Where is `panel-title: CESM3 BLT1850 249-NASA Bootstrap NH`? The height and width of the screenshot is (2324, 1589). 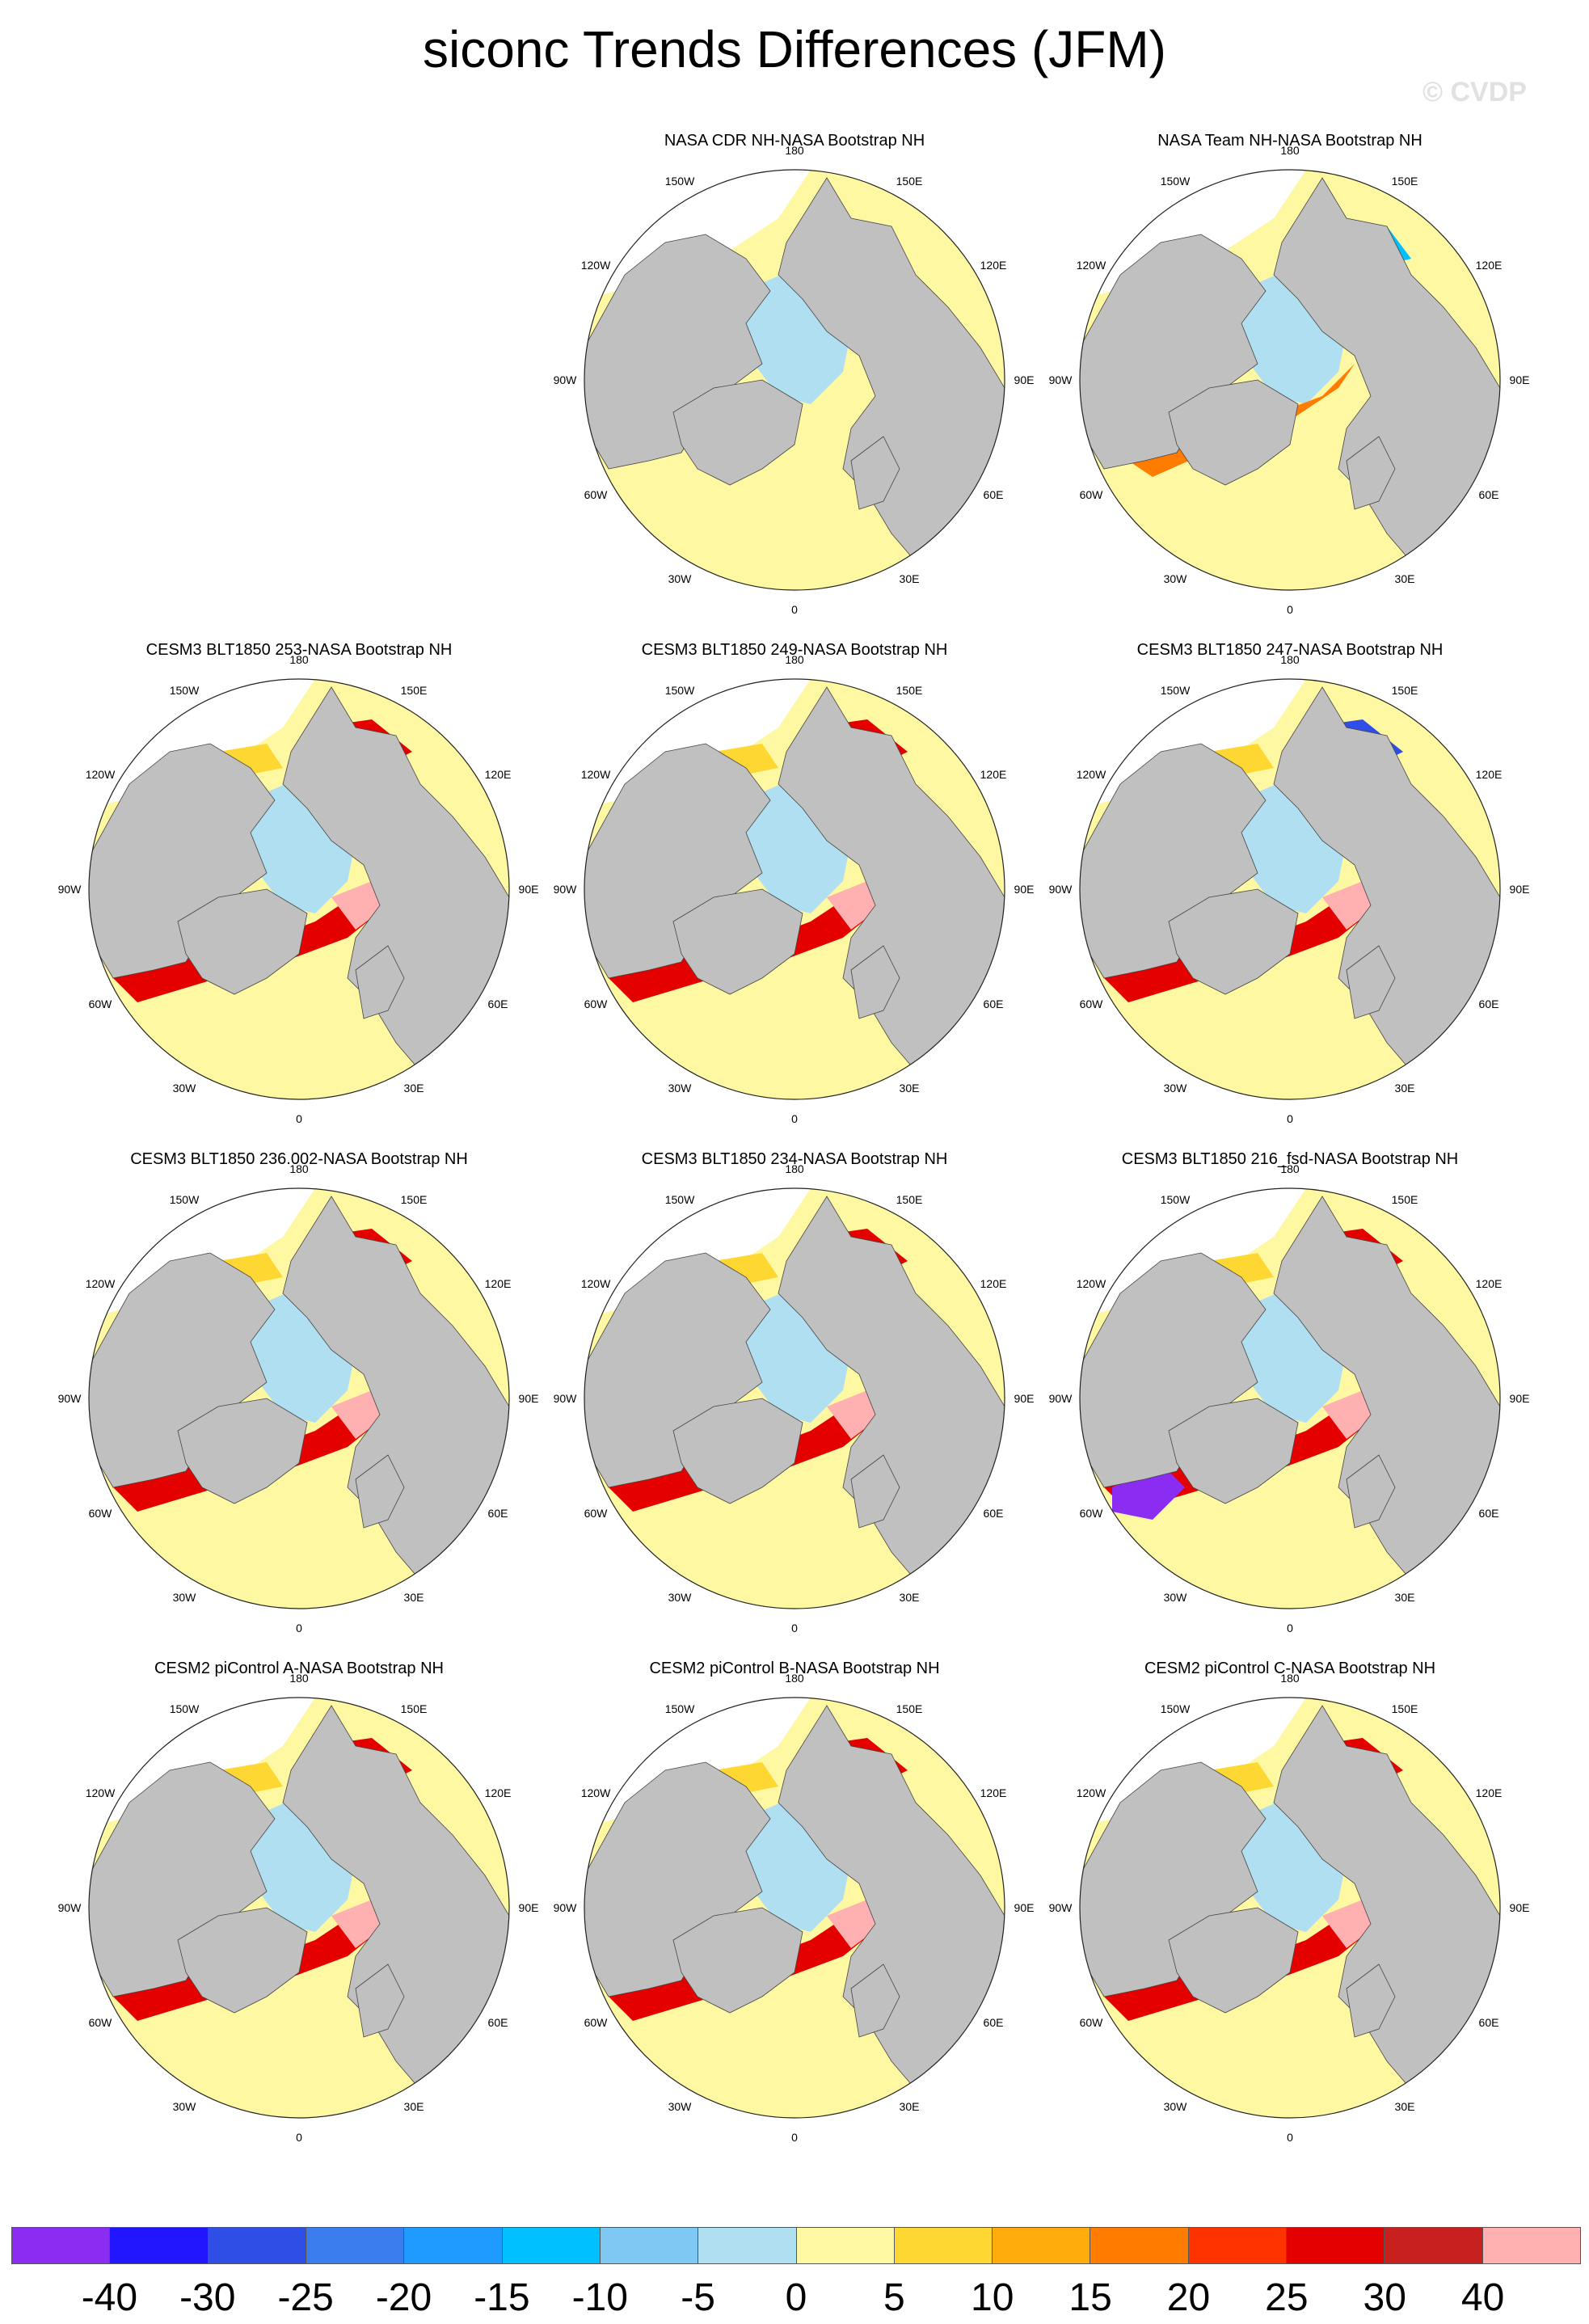 panel-title: CESM3 BLT1850 249-NASA Bootstrap NH is located at coordinates (795, 650).